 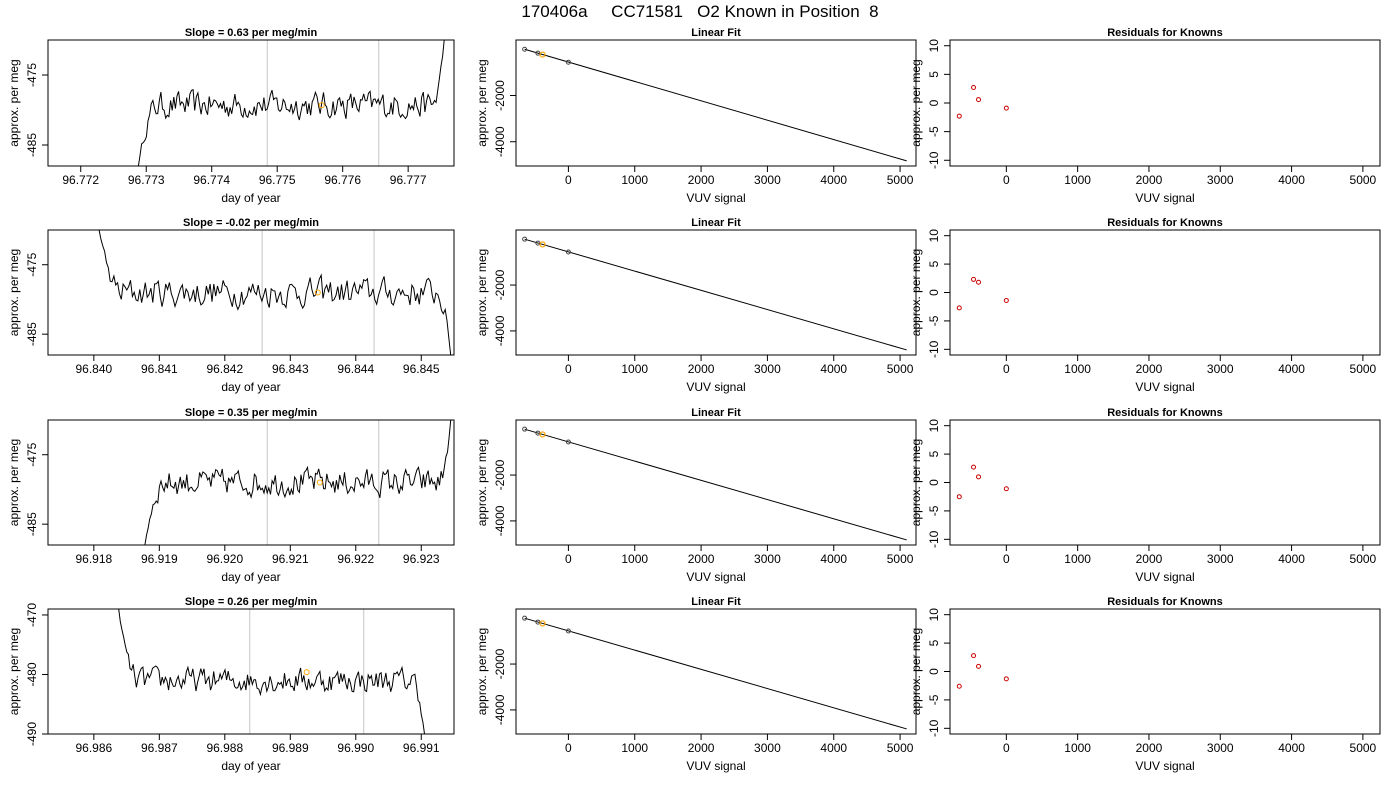 I want to click on x-tick-label: 96.840, so click(x=93, y=369).